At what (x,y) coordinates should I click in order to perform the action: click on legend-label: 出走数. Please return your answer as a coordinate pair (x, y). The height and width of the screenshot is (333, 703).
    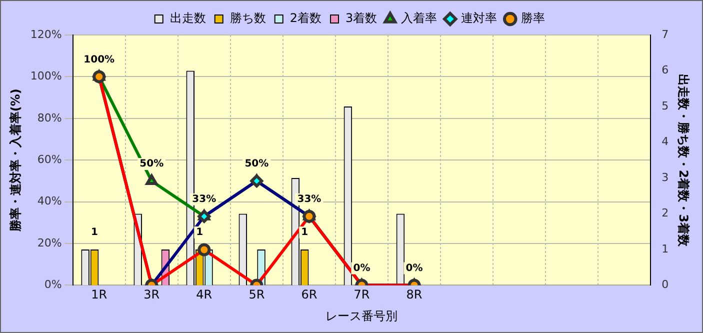
    Looking at the image, I should click on (188, 18).